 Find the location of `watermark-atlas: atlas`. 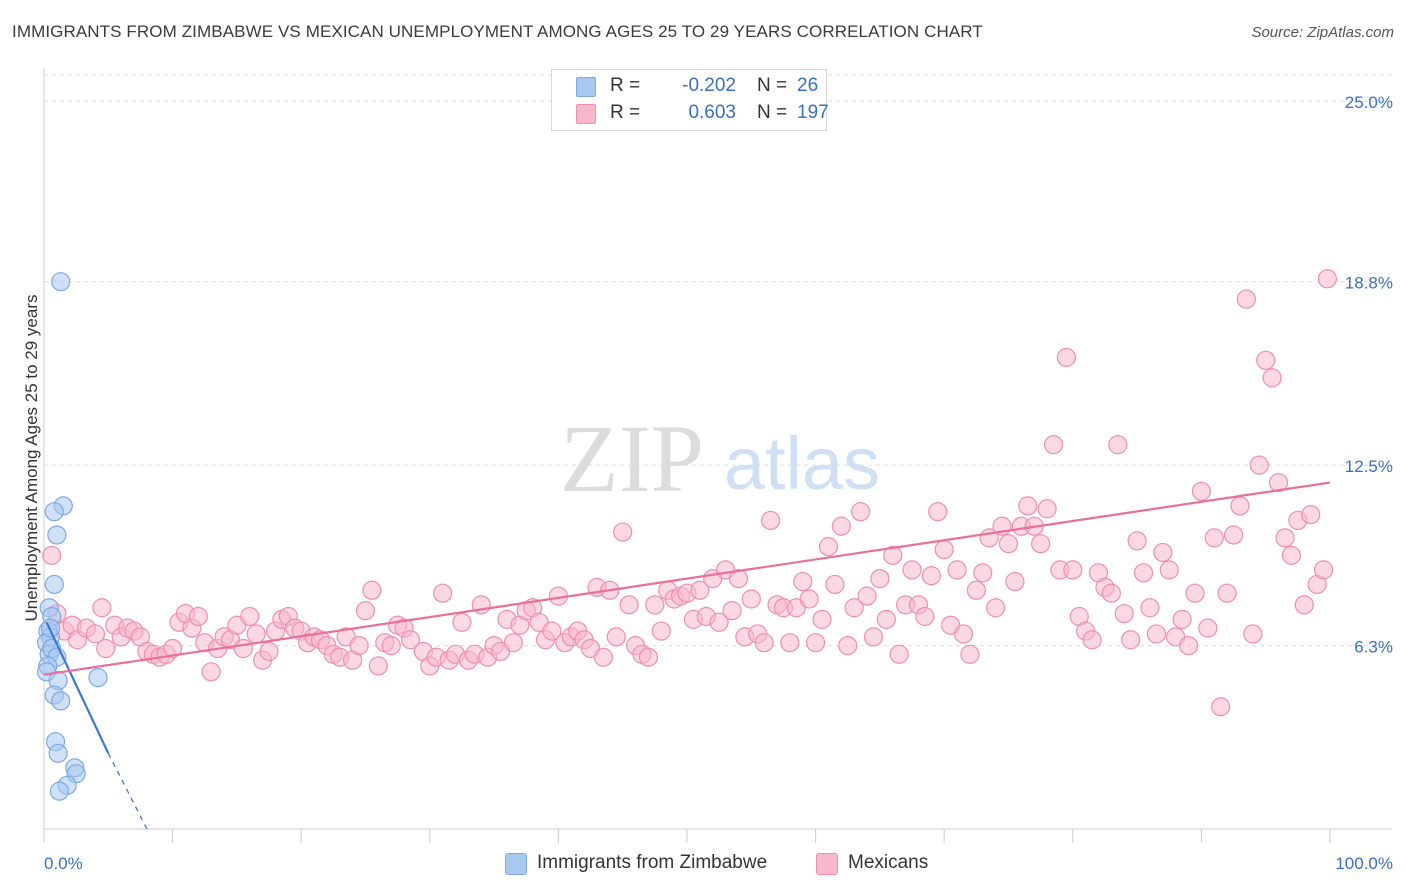

watermark-atlas: atlas is located at coordinates (802, 463).